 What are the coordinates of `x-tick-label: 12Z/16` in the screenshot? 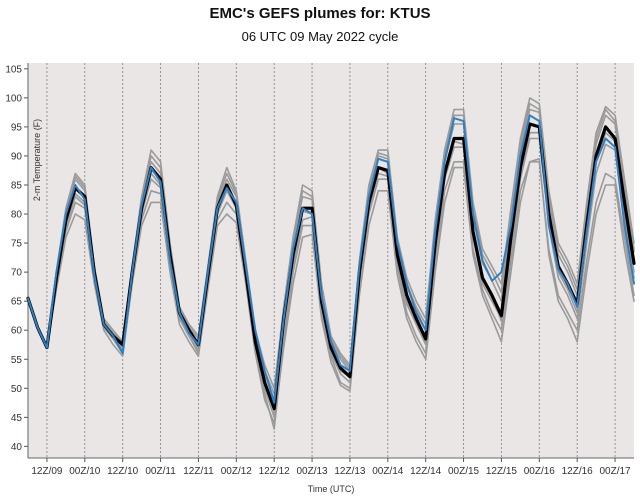 It's located at (578, 471).